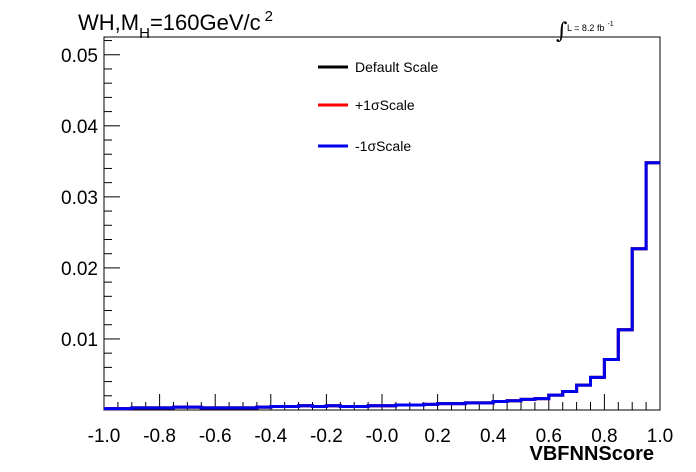  I want to click on svg-text:L = 8.2 fb-1: L = 8.2 fb -1, so click(590, 27).